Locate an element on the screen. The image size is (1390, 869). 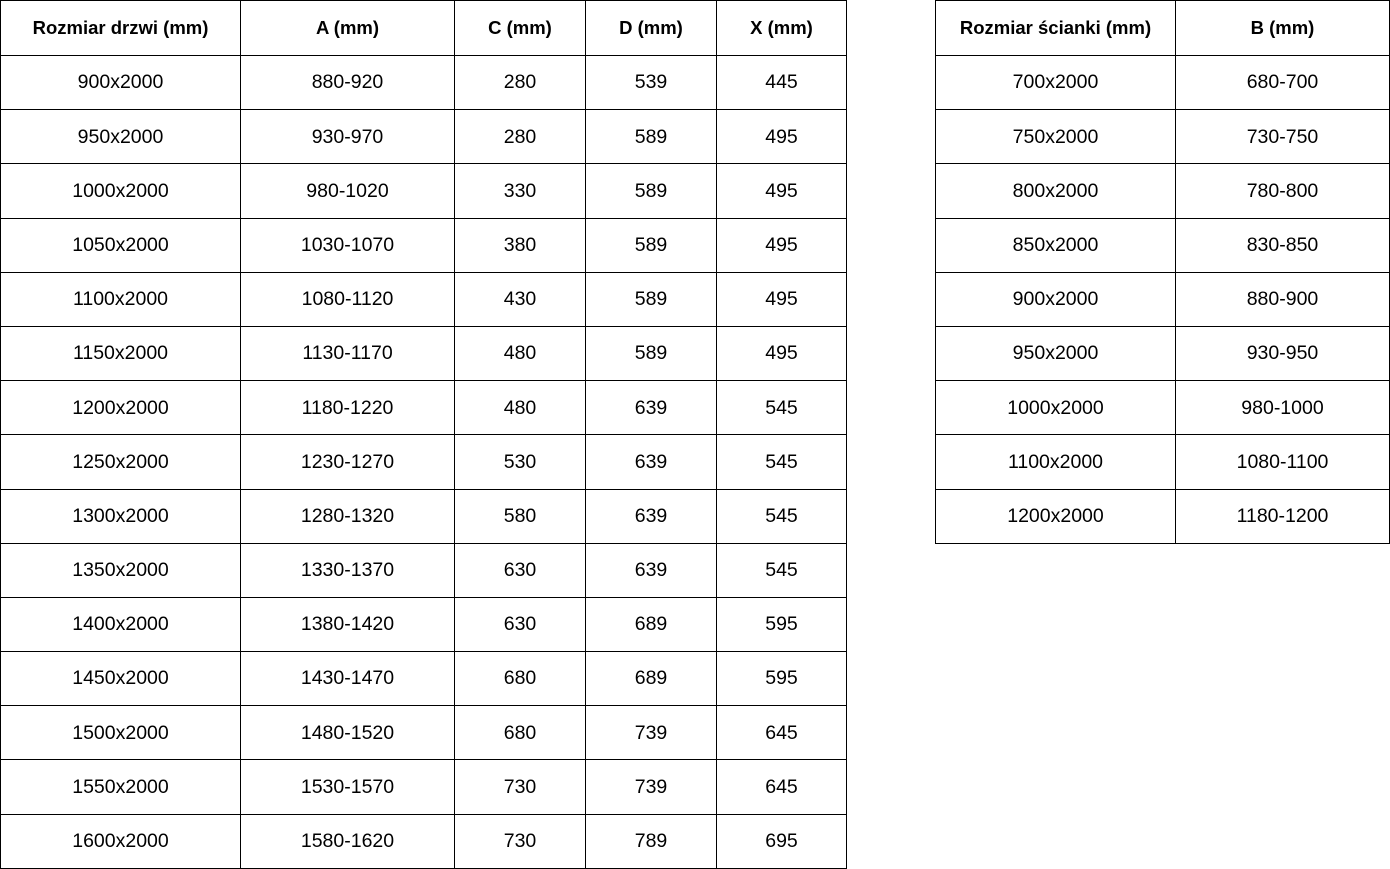
value-cell: 380 is located at coordinates (520, 245).